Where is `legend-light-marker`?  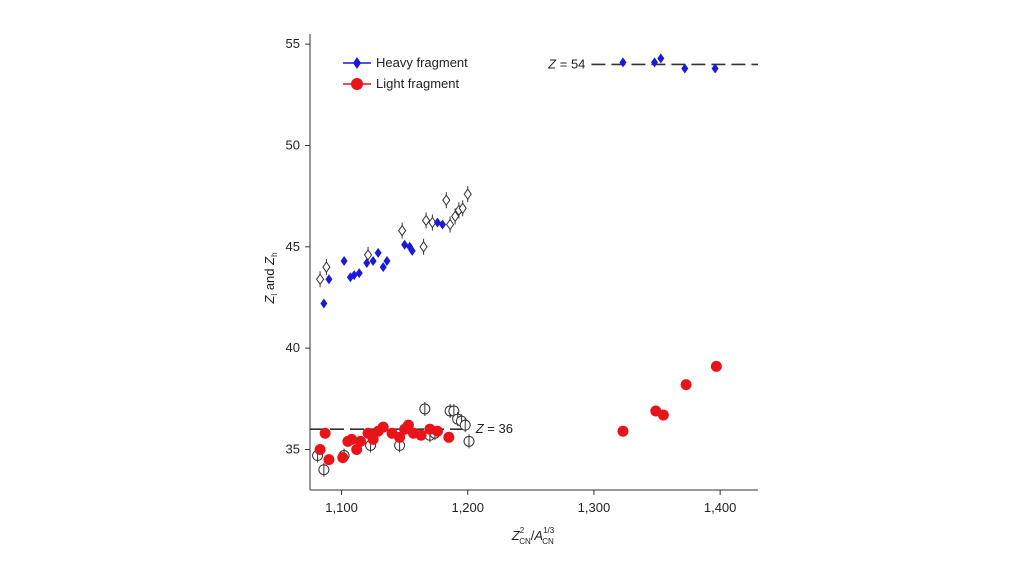 legend-light-marker is located at coordinates (357, 84).